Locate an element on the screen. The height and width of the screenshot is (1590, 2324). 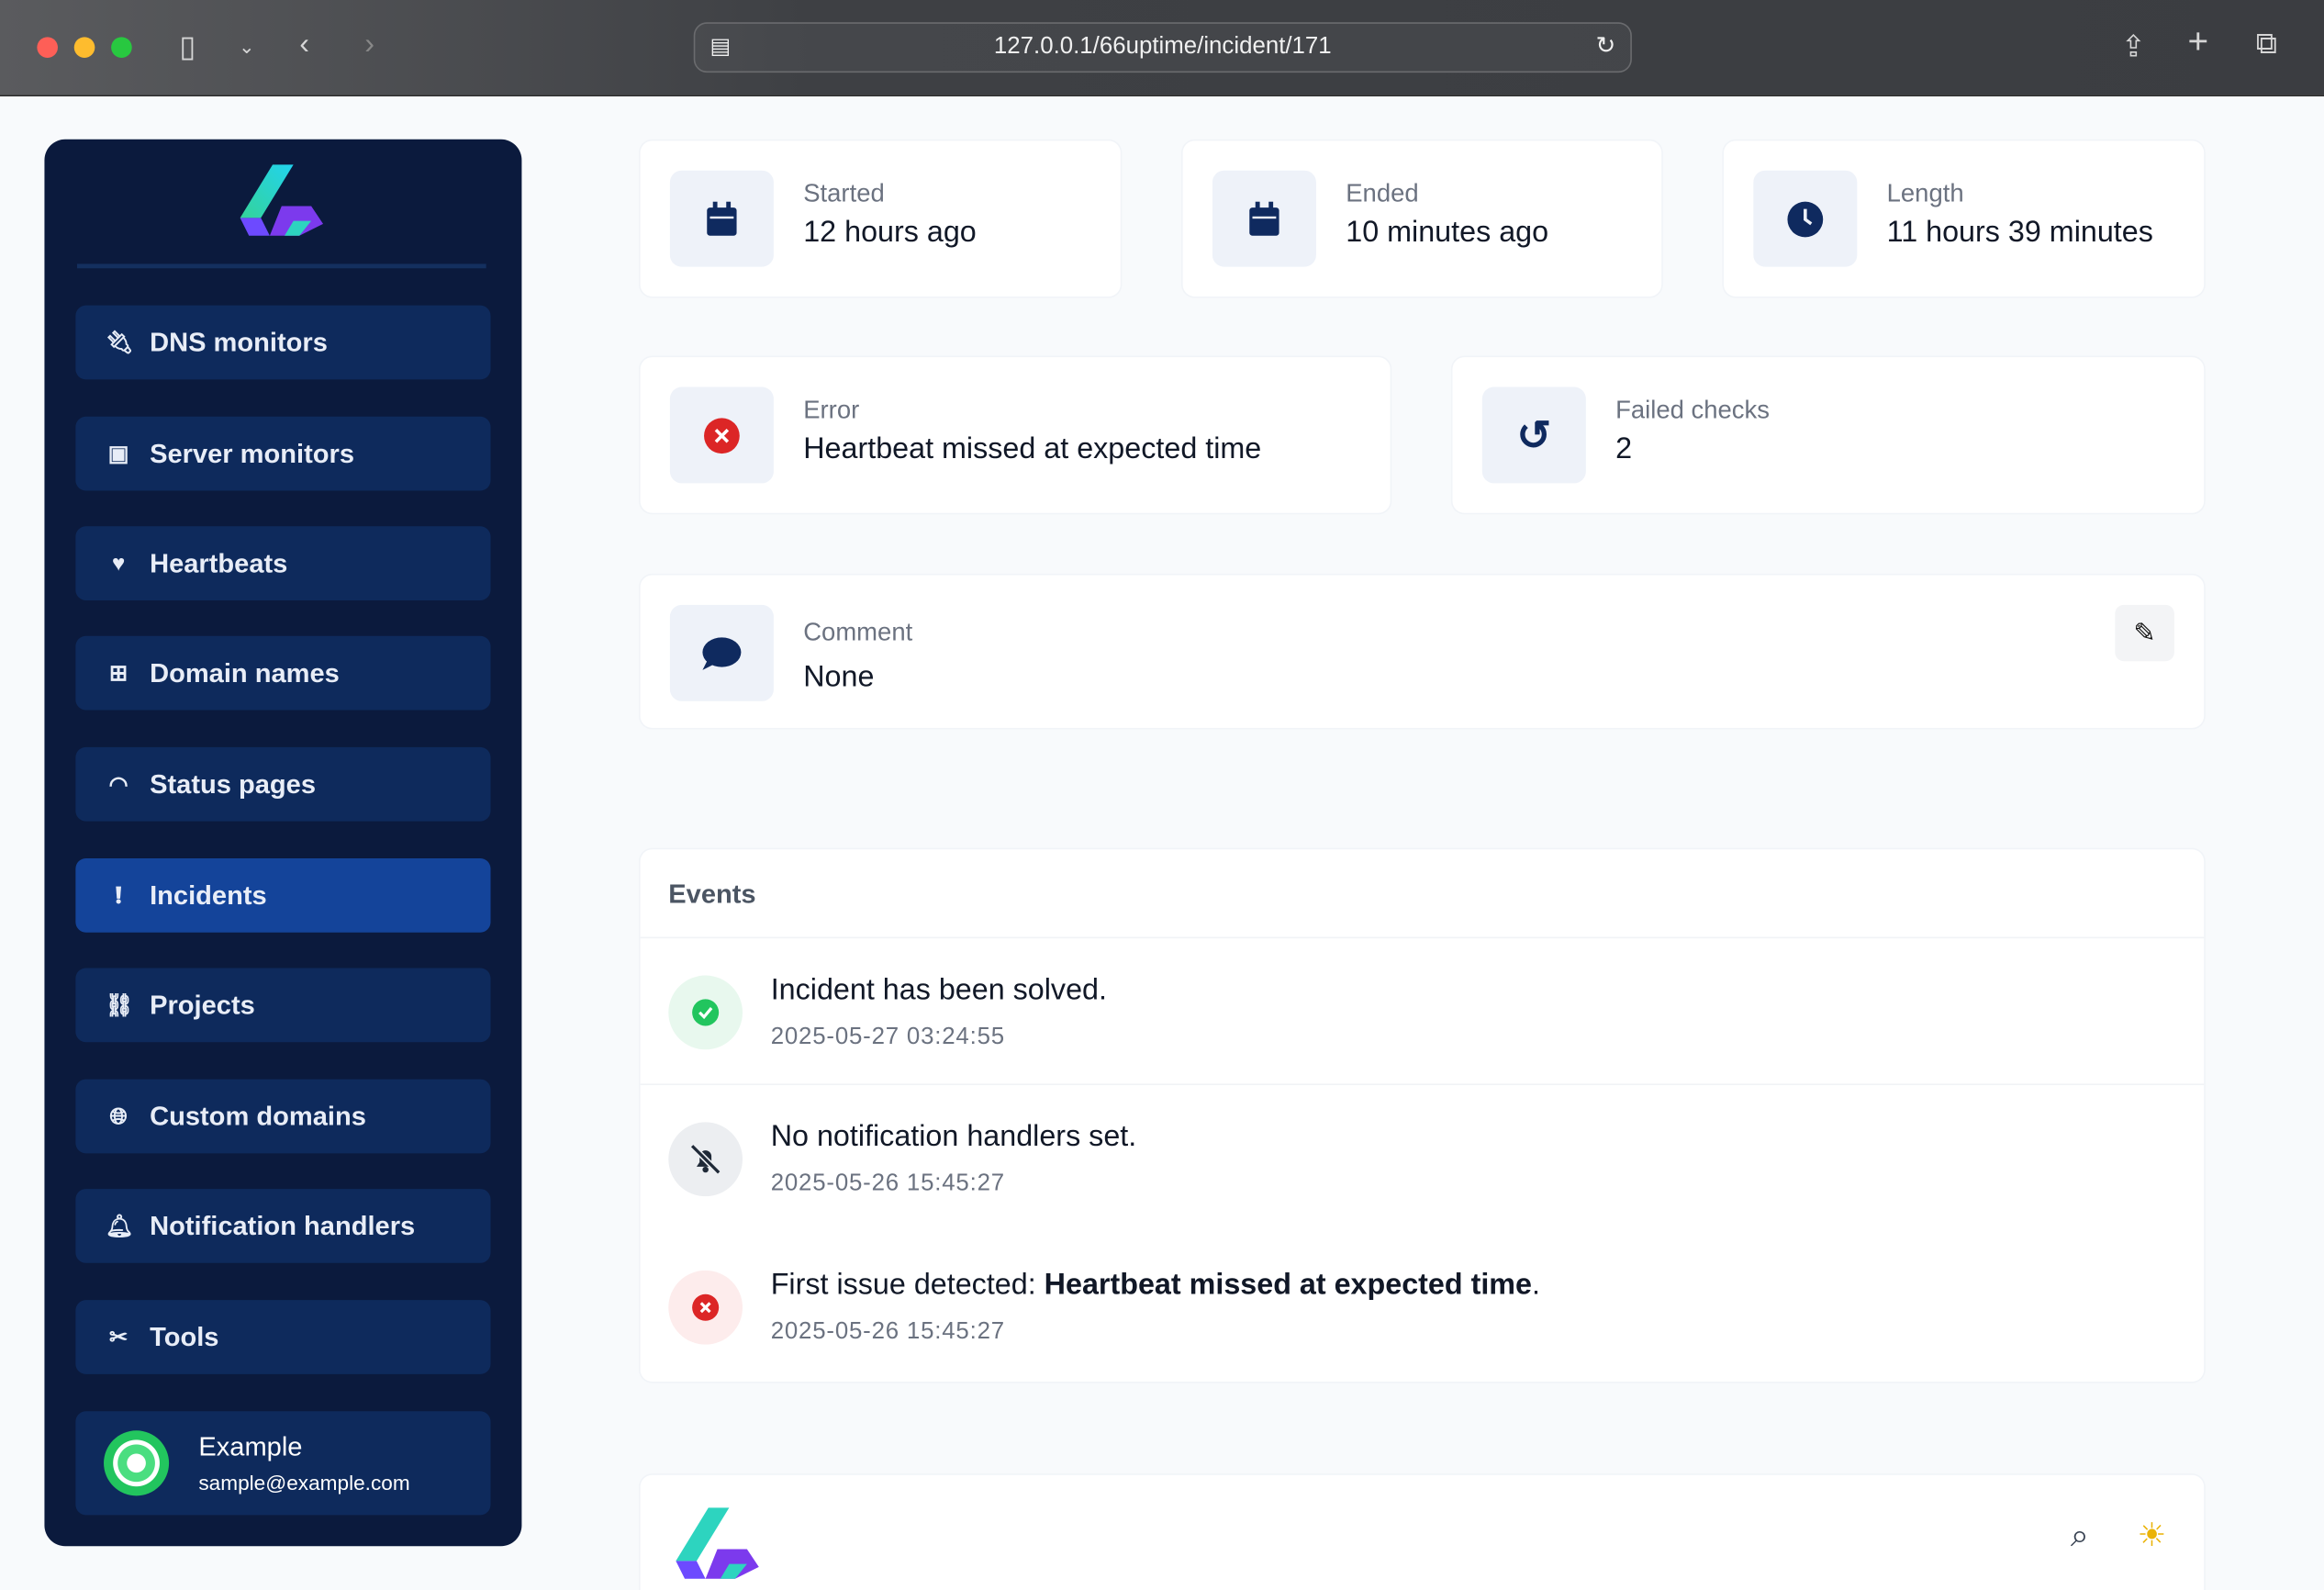
bell-slash-icon is located at coordinates (705, 1159).